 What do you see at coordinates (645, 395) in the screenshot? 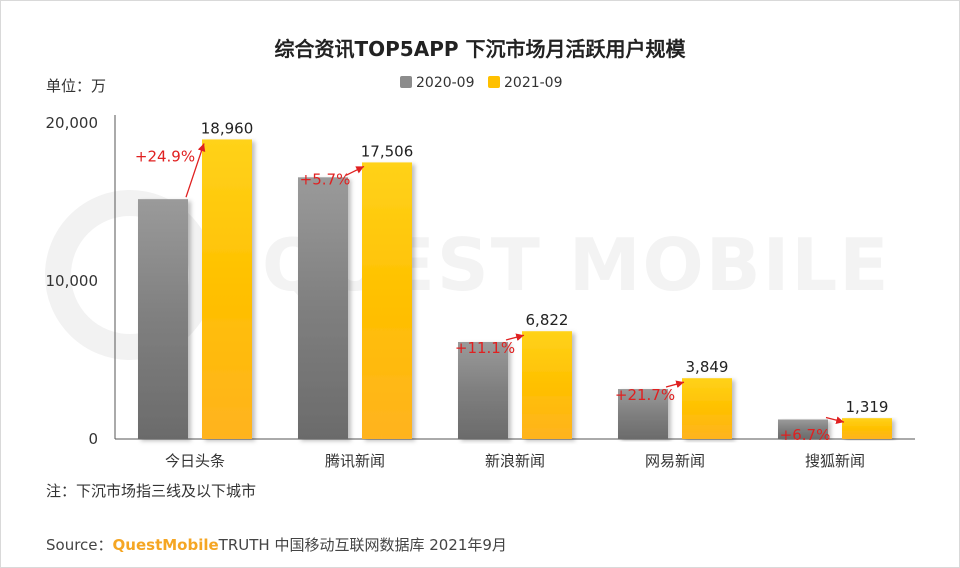
I see `growth-label: +21.7%` at bounding box center [645, 395].